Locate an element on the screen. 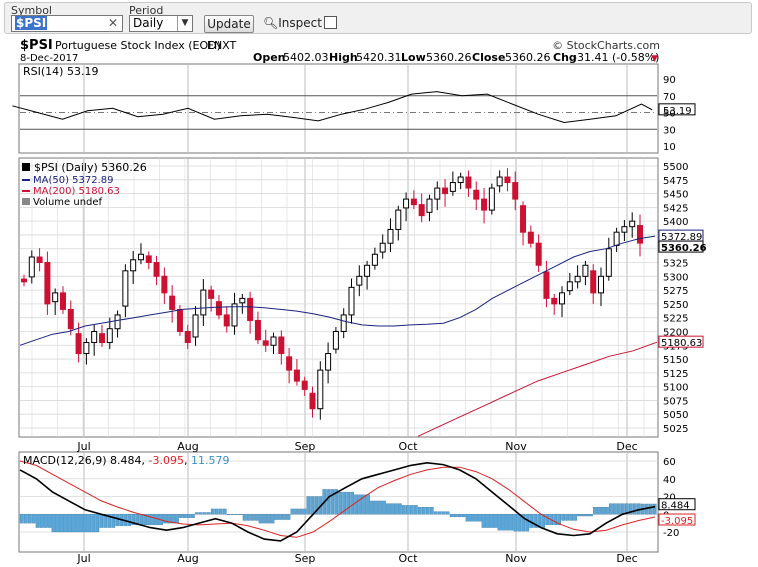 This screenshot has width=758, height=567. clear-icon: ✕ is located at coordinates (112, 23).